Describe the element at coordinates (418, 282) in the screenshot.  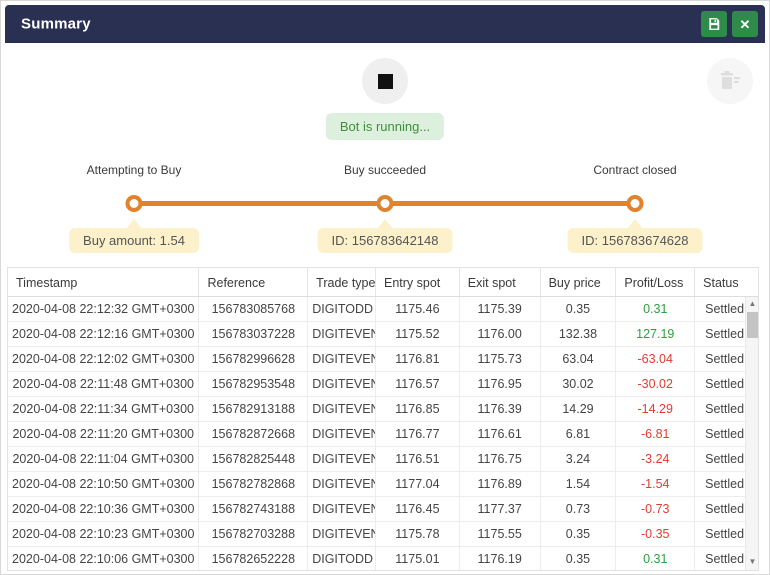
I see `col-header-entry-spot: Entry spot` at that location.